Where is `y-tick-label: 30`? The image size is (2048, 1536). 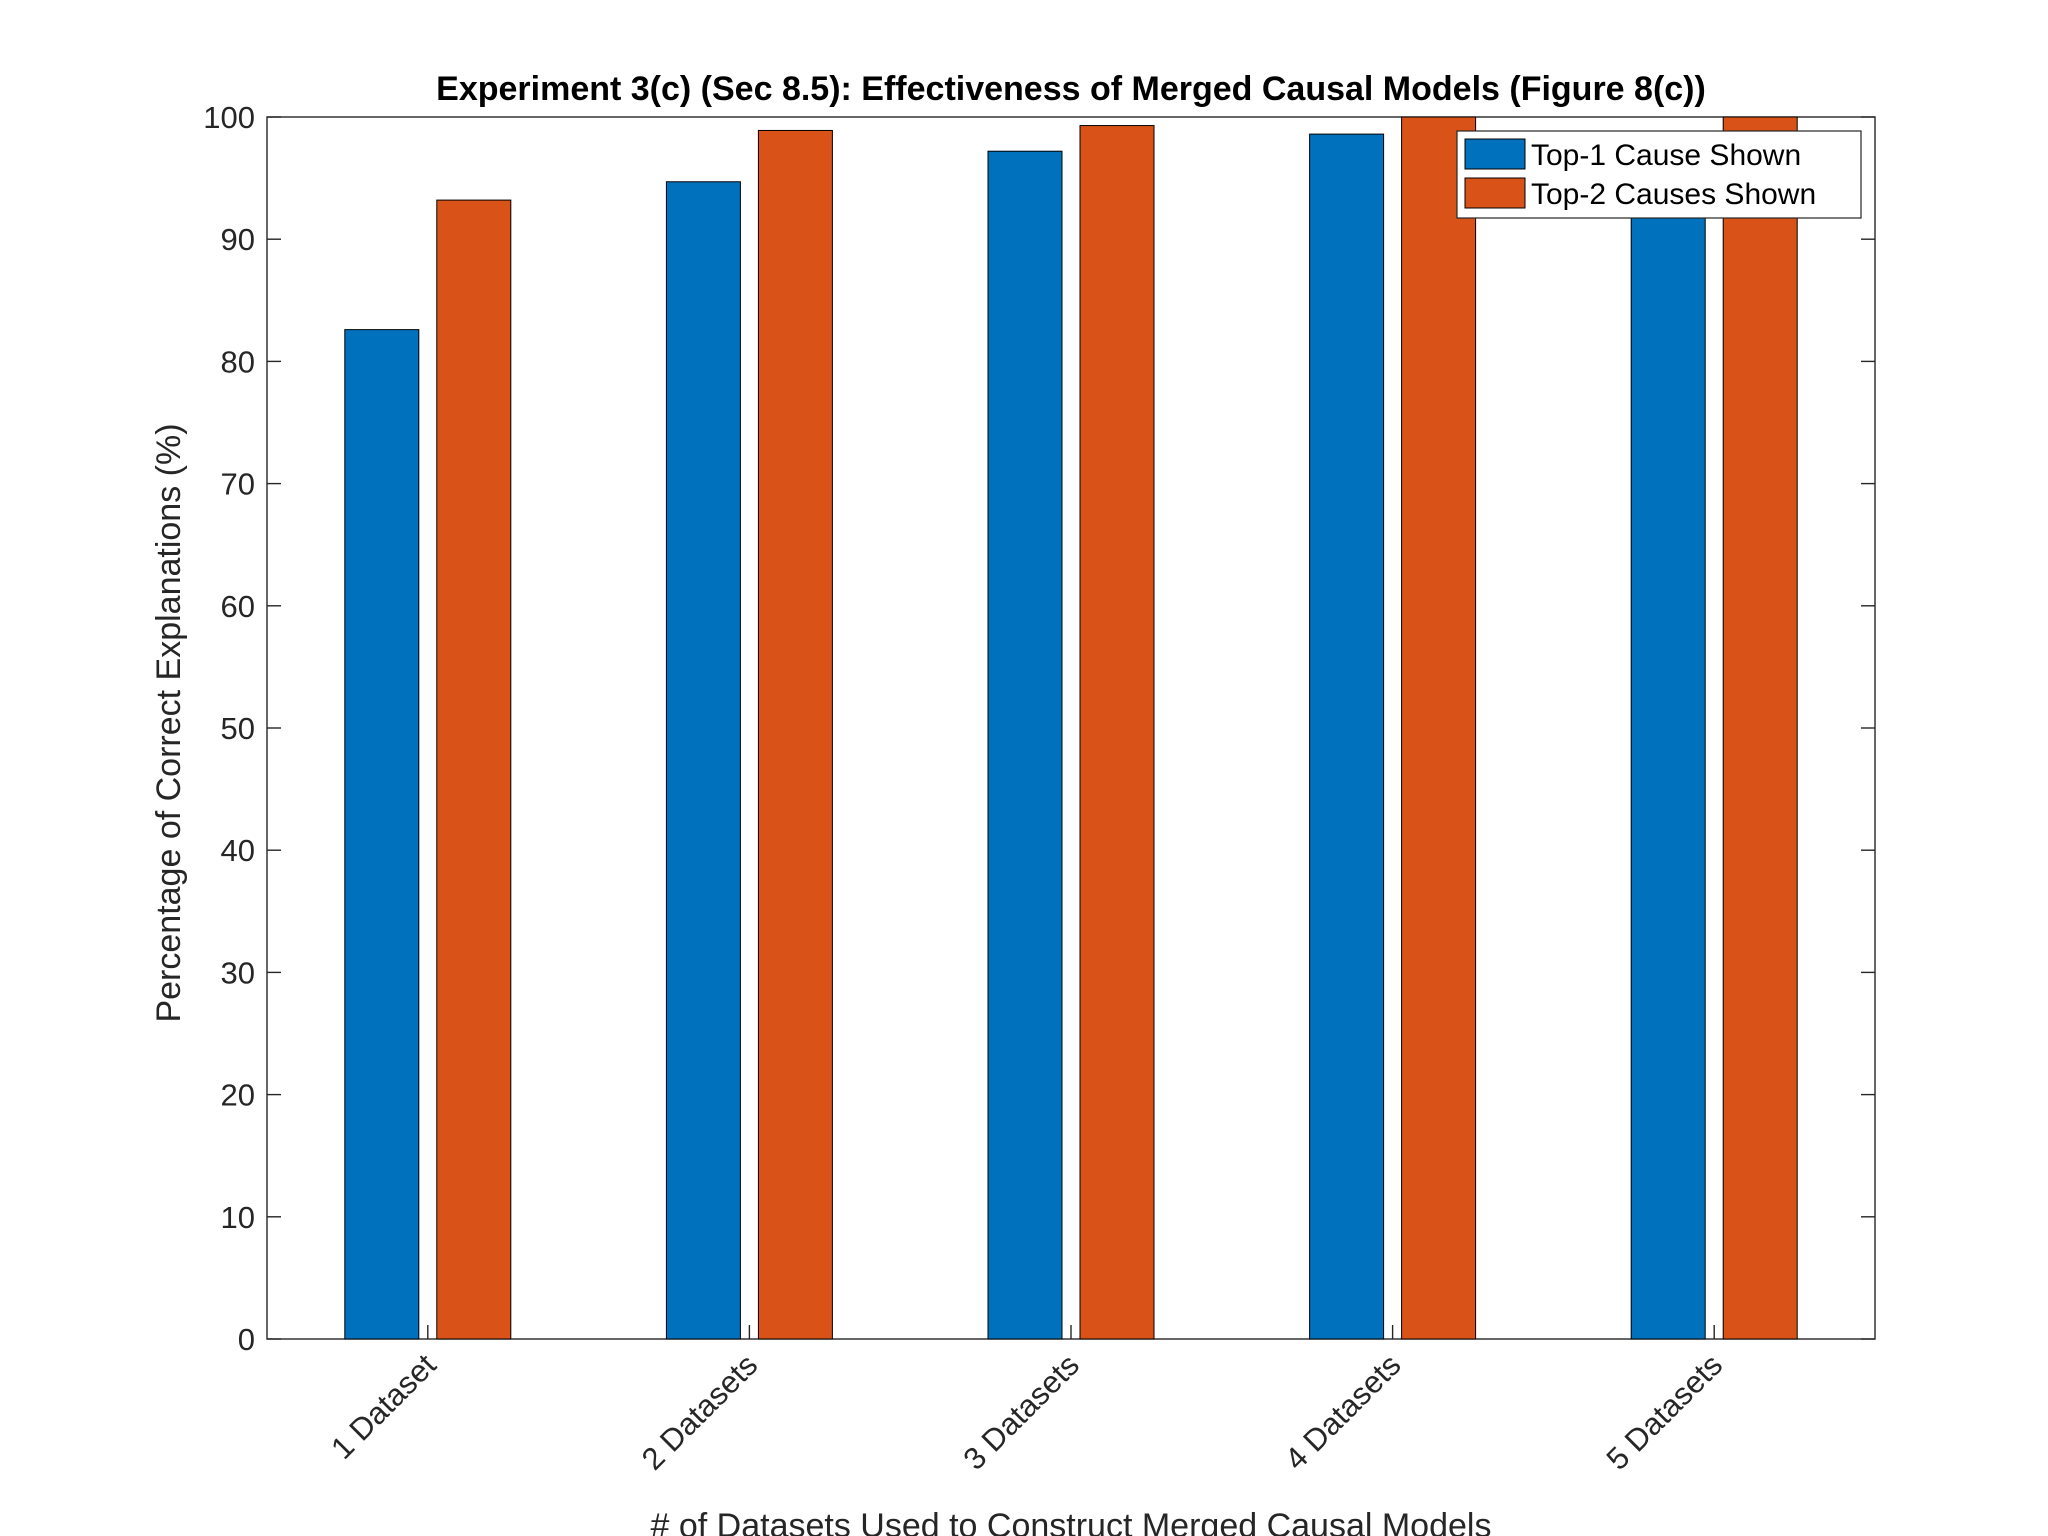 y-tick-label: 30 is located at coordinates (238, 972).